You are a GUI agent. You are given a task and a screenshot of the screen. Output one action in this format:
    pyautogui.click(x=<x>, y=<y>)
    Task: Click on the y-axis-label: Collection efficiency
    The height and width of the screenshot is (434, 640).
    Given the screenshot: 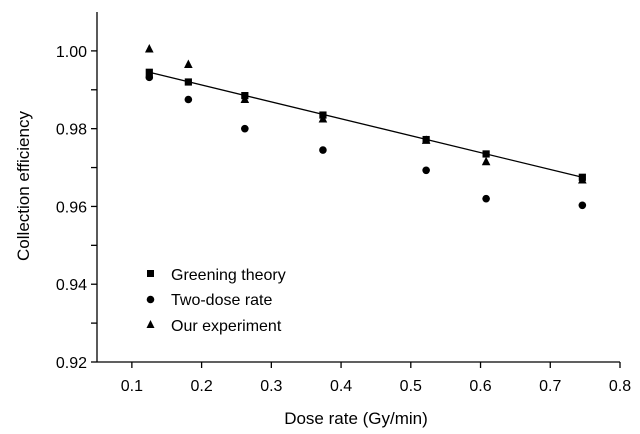 What is the action you would take?
    pyautogui.click(x=23, y=186)
    